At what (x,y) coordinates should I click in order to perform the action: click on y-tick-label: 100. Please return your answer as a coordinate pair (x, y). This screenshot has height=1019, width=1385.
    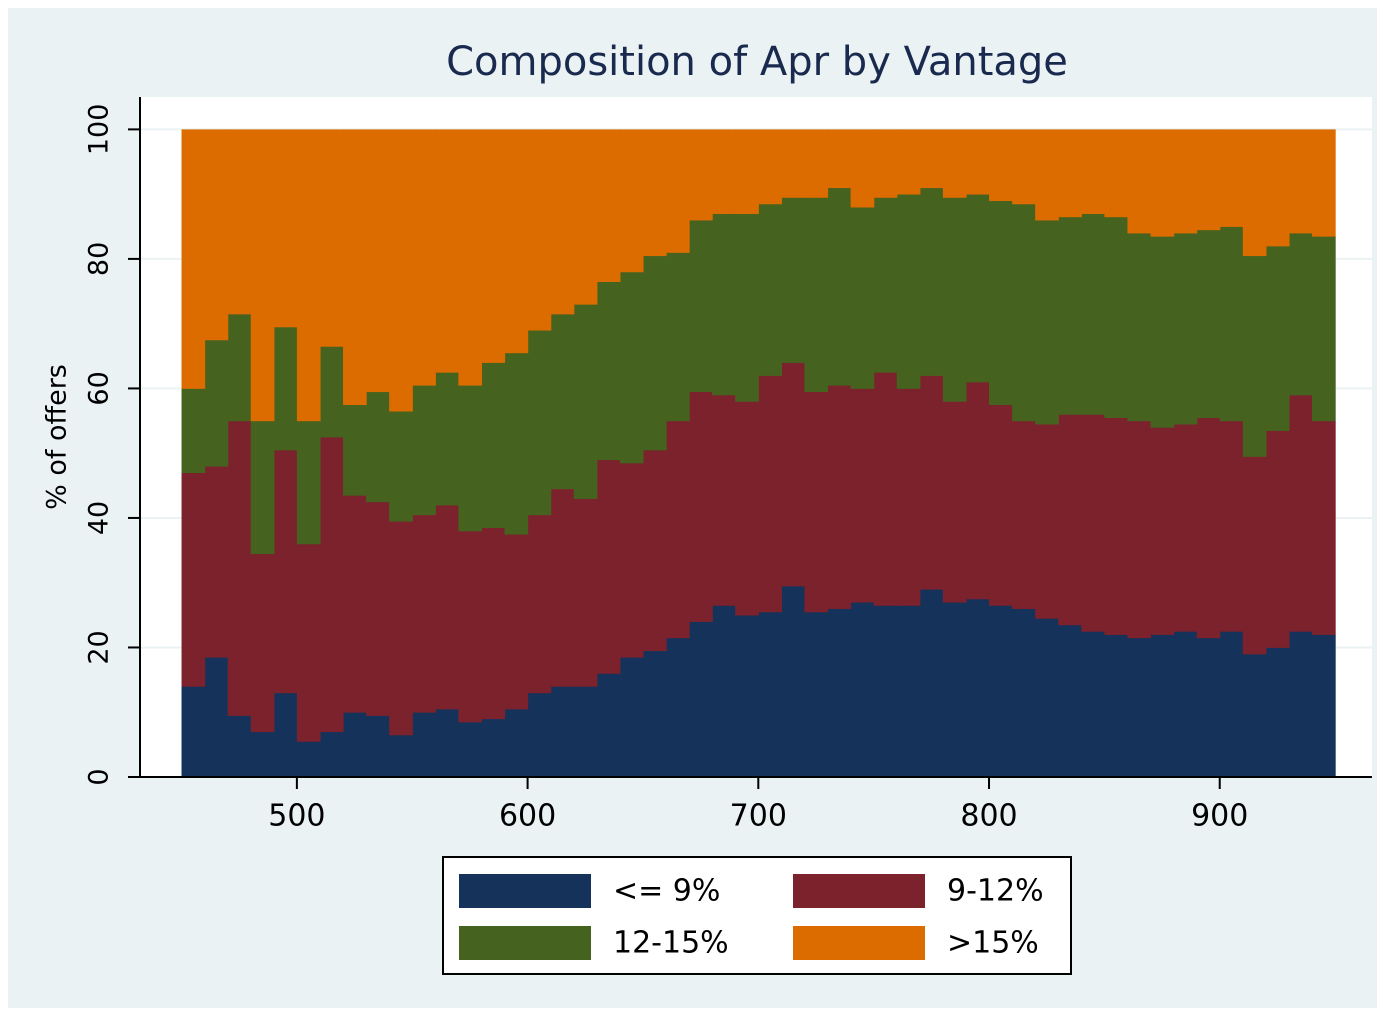
    Looking at the image, I should click on (99, 130).